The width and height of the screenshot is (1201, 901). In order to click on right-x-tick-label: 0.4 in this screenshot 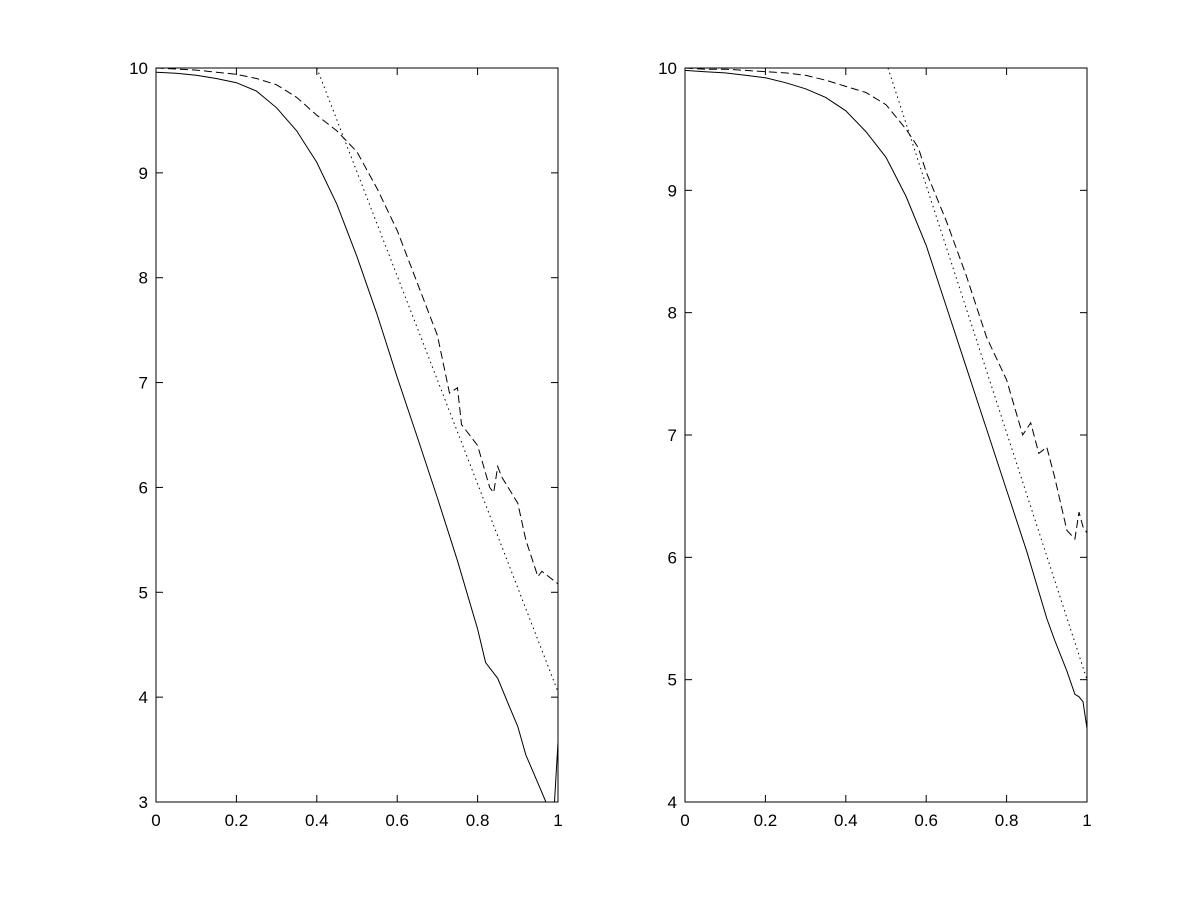, I will do `click(846, 820)`.